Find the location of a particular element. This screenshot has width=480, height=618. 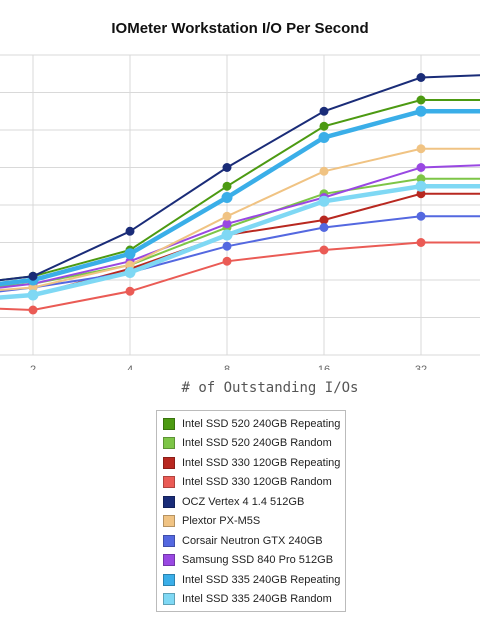

legend-item: Intel SSD 520 240GB Repeating is located at coordinates (251, 424).